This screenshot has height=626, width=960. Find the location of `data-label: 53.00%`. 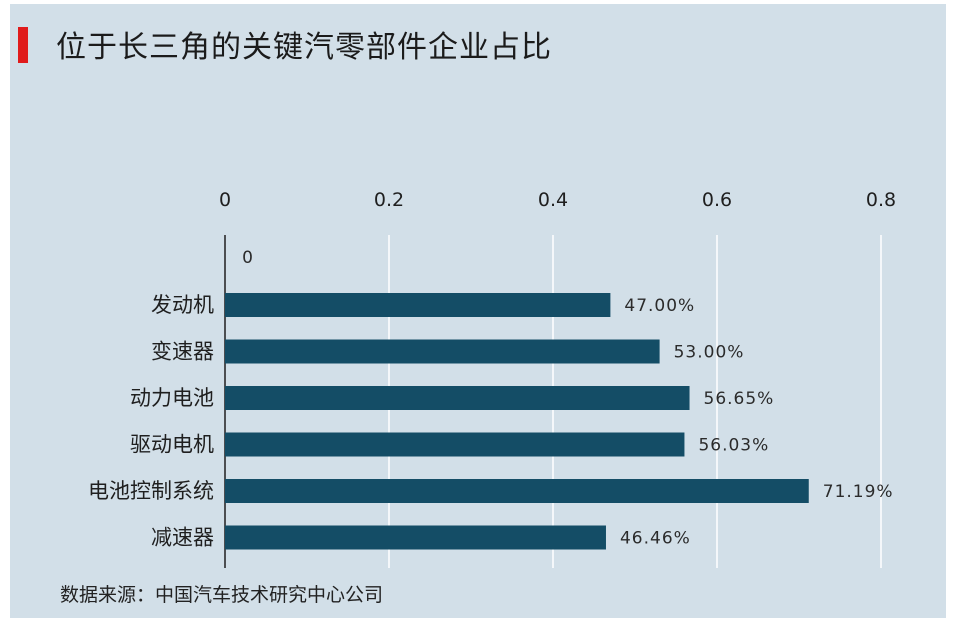

data-label: 53.00% is located at coordinates (709, 353).